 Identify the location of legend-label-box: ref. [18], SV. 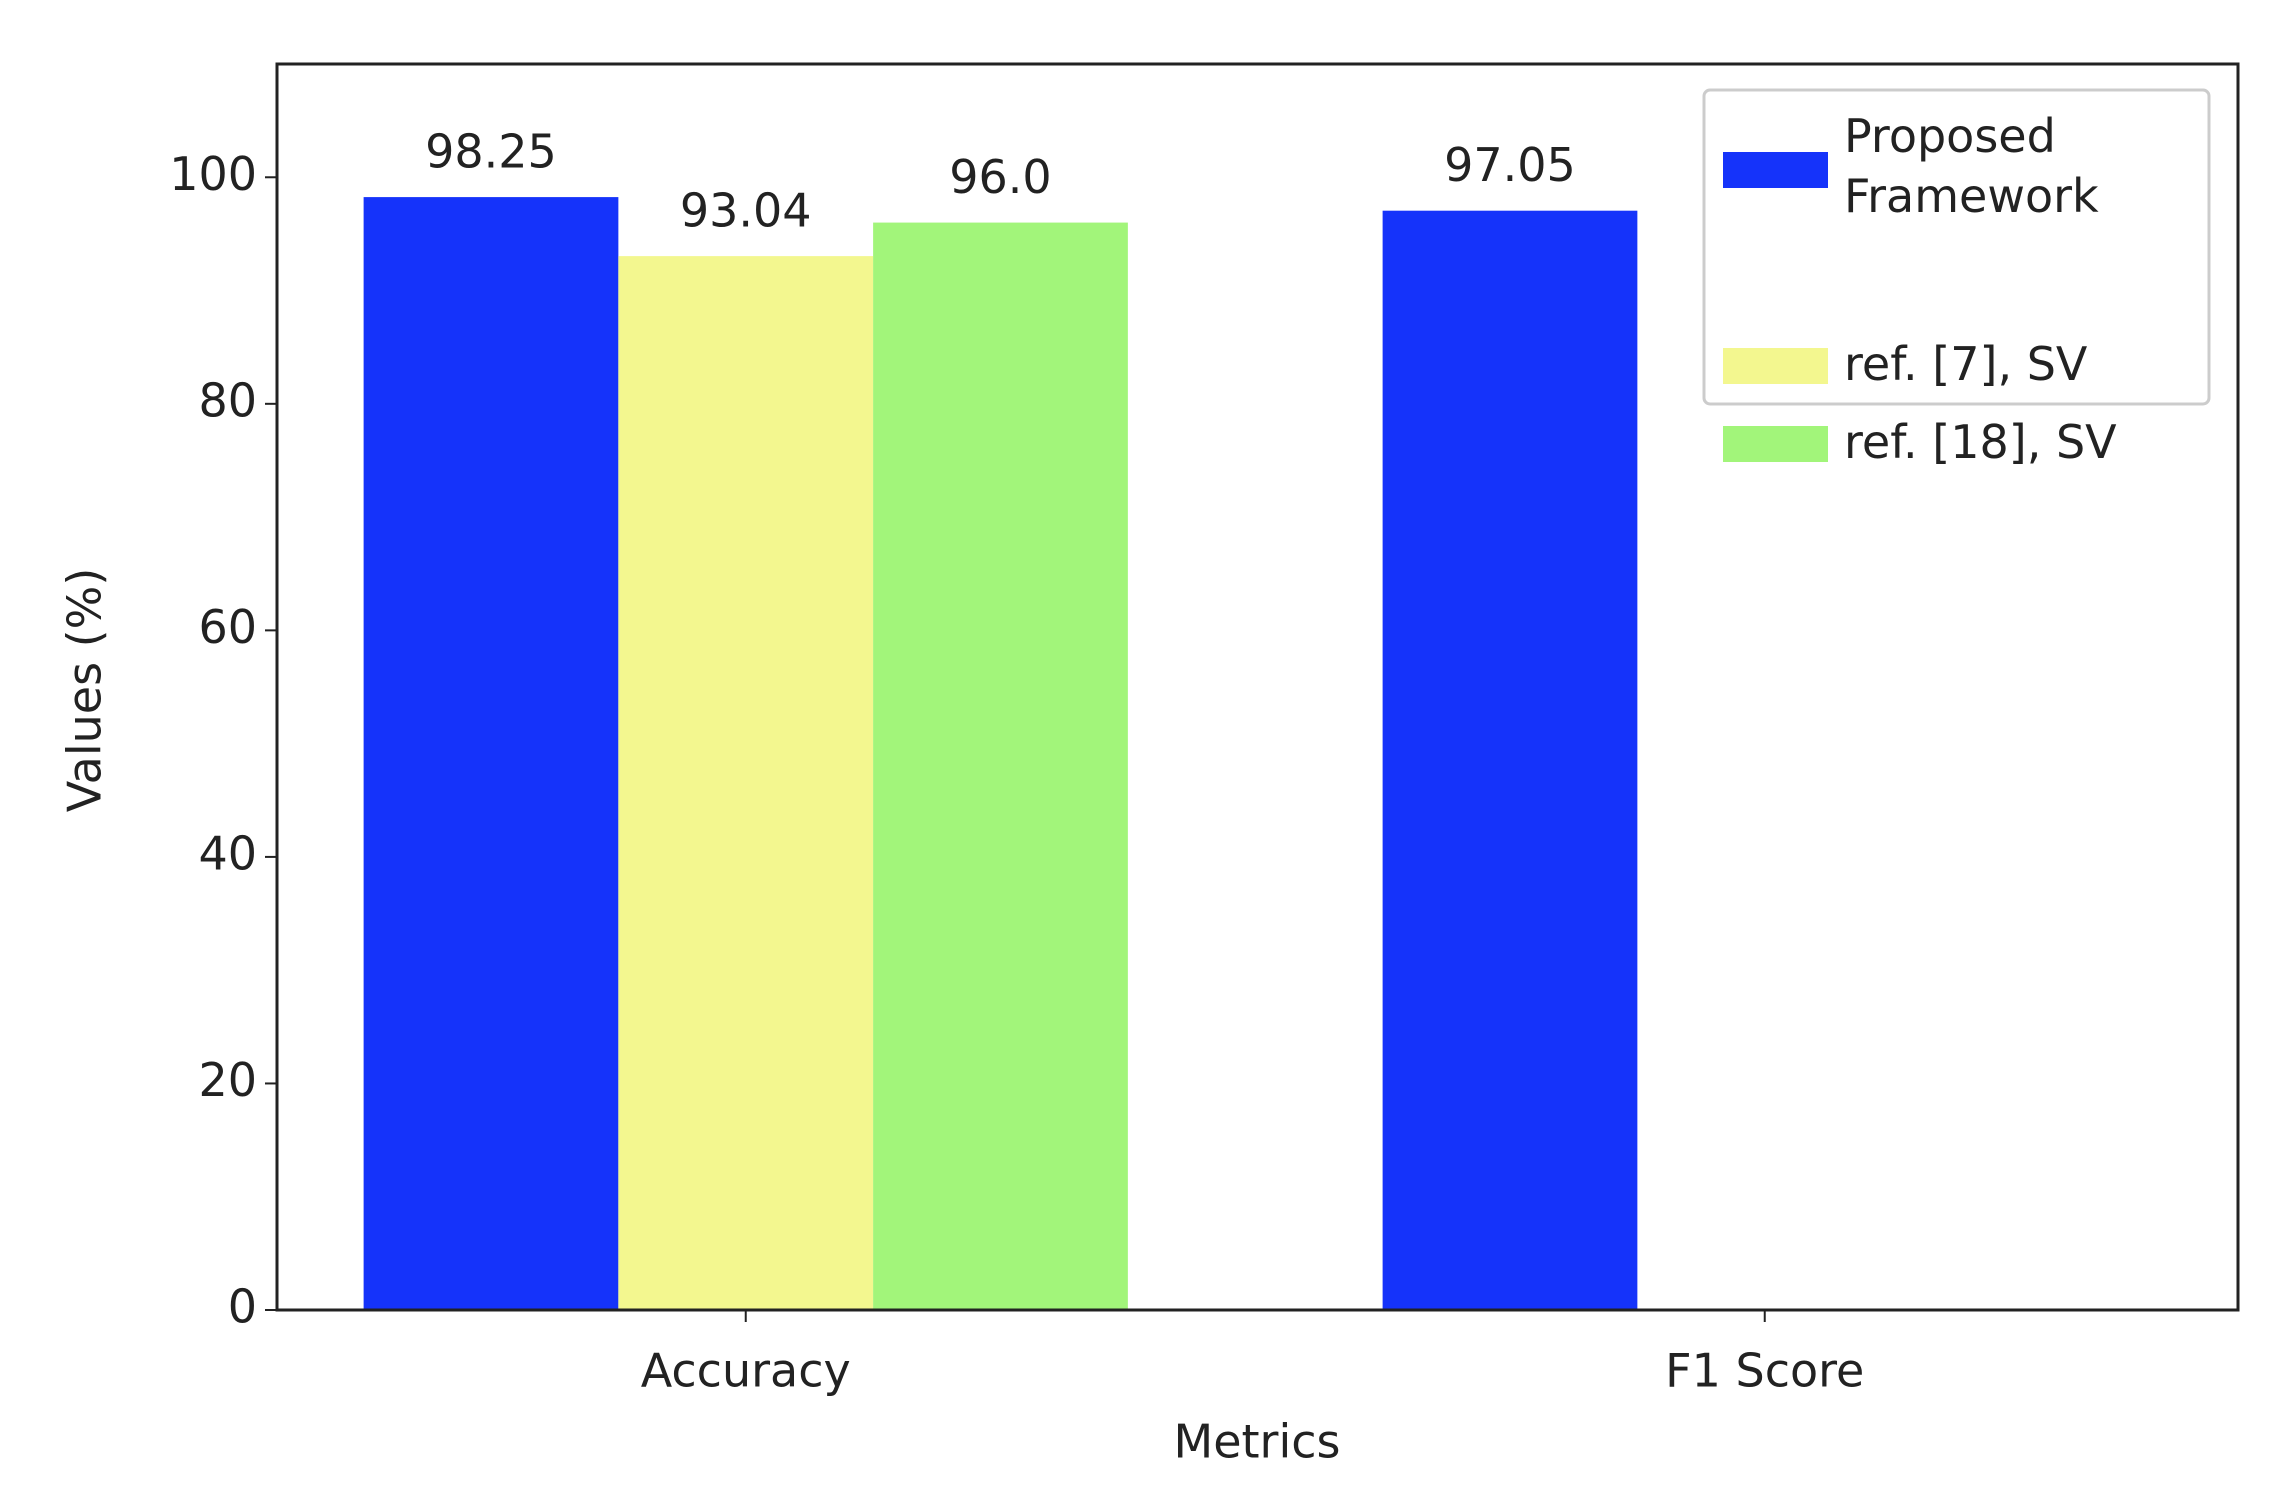
(1980, 442).